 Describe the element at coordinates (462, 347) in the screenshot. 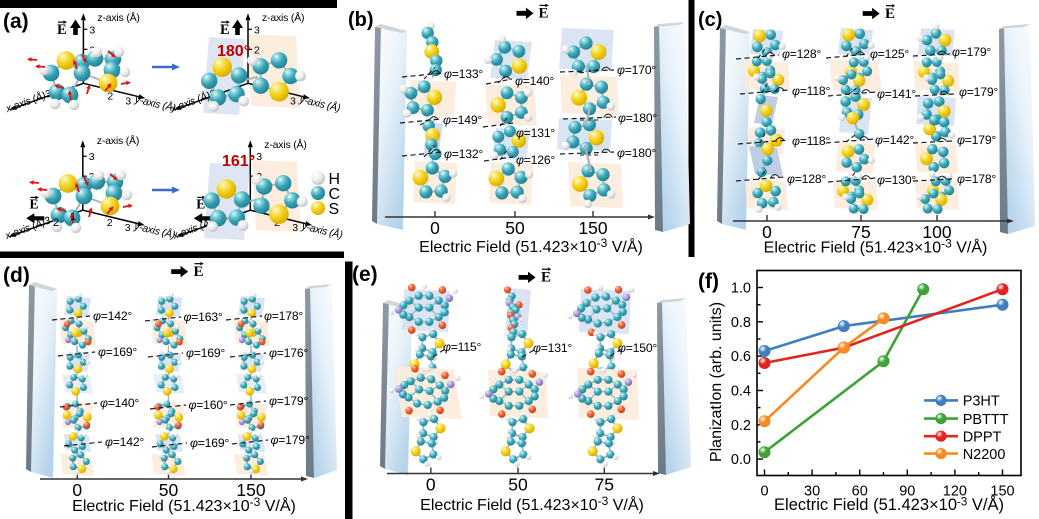

I see `svg-text: φ=115°` at that location.